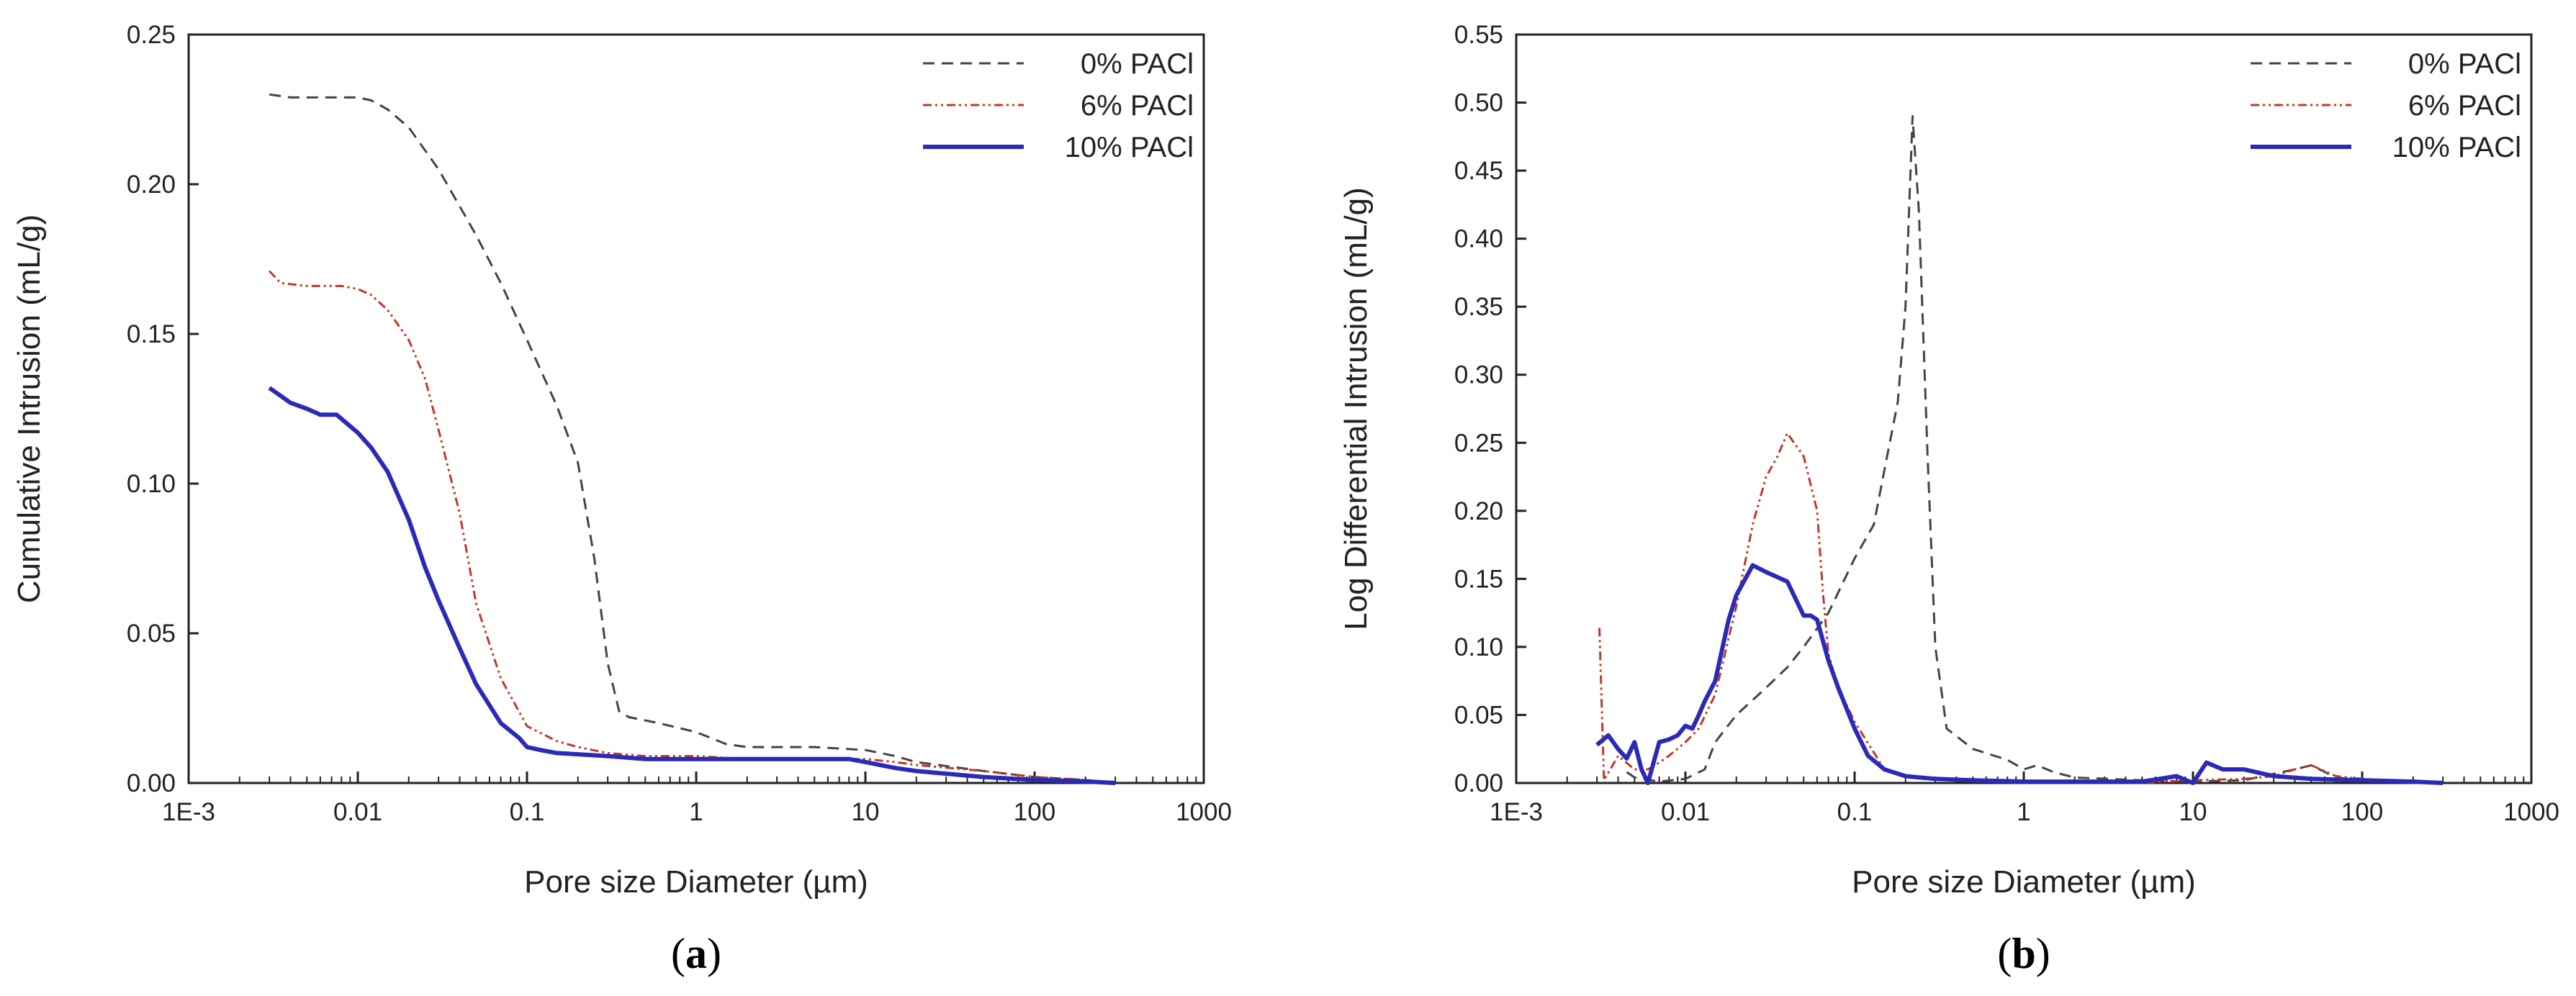 This screenshot has width=2576, height=996. I want to click on y-axis-label: Log Differential Intrusion (mL/g), so click(1356, 408).